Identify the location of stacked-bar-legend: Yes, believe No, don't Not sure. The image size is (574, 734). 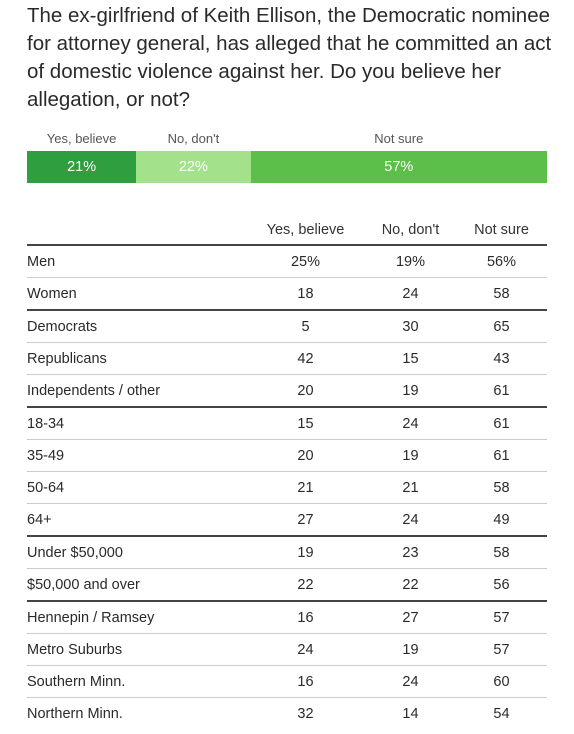
(287, 140).